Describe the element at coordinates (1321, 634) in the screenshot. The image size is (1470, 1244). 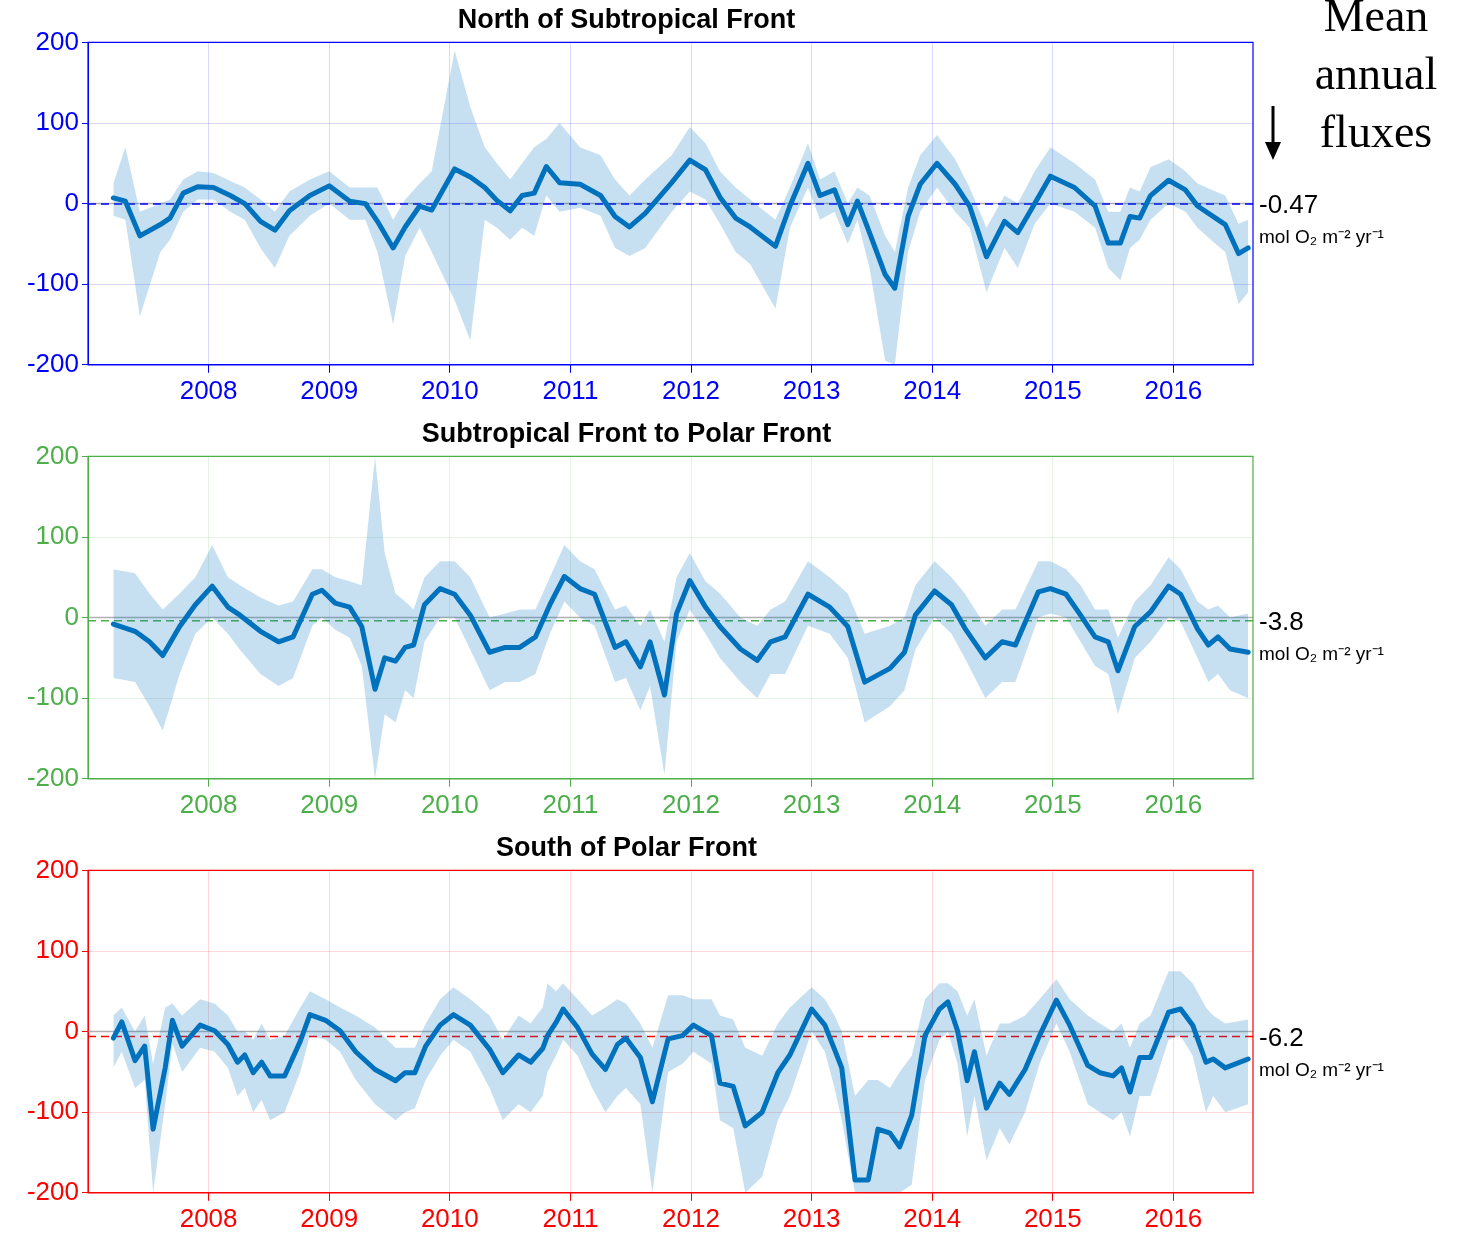
I see `ref-line-label: -3.8 mol O₂ m⁻² yr⁻¹` at that location.